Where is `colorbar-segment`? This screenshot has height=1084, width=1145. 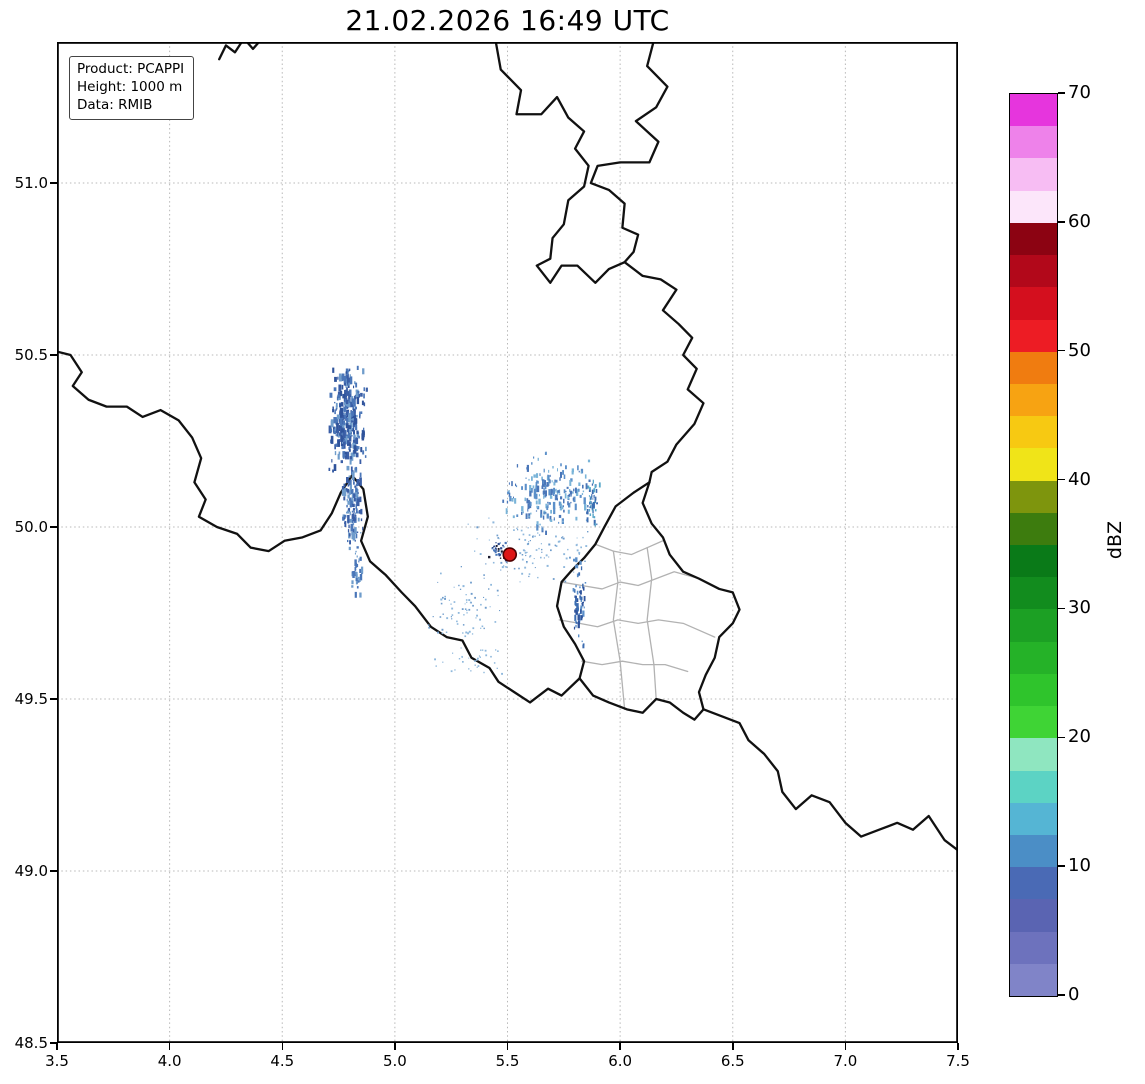
colorbar-segment is located at coordinates (1033, 367).